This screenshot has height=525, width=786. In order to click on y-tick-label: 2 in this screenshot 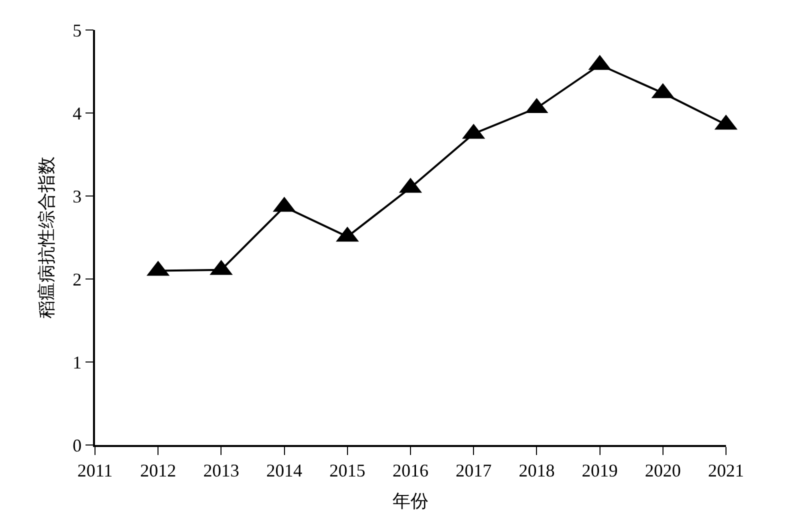, I will do `click(77, 279)`.